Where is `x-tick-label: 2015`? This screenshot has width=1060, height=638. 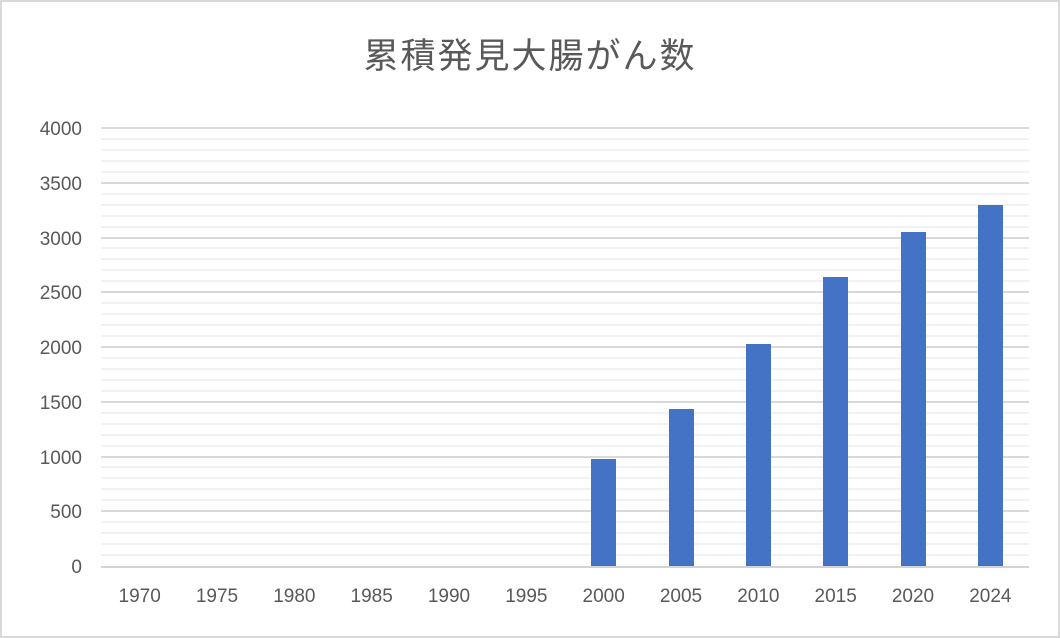
x-tick-label: 2015 is located at coordinates (835, 596).